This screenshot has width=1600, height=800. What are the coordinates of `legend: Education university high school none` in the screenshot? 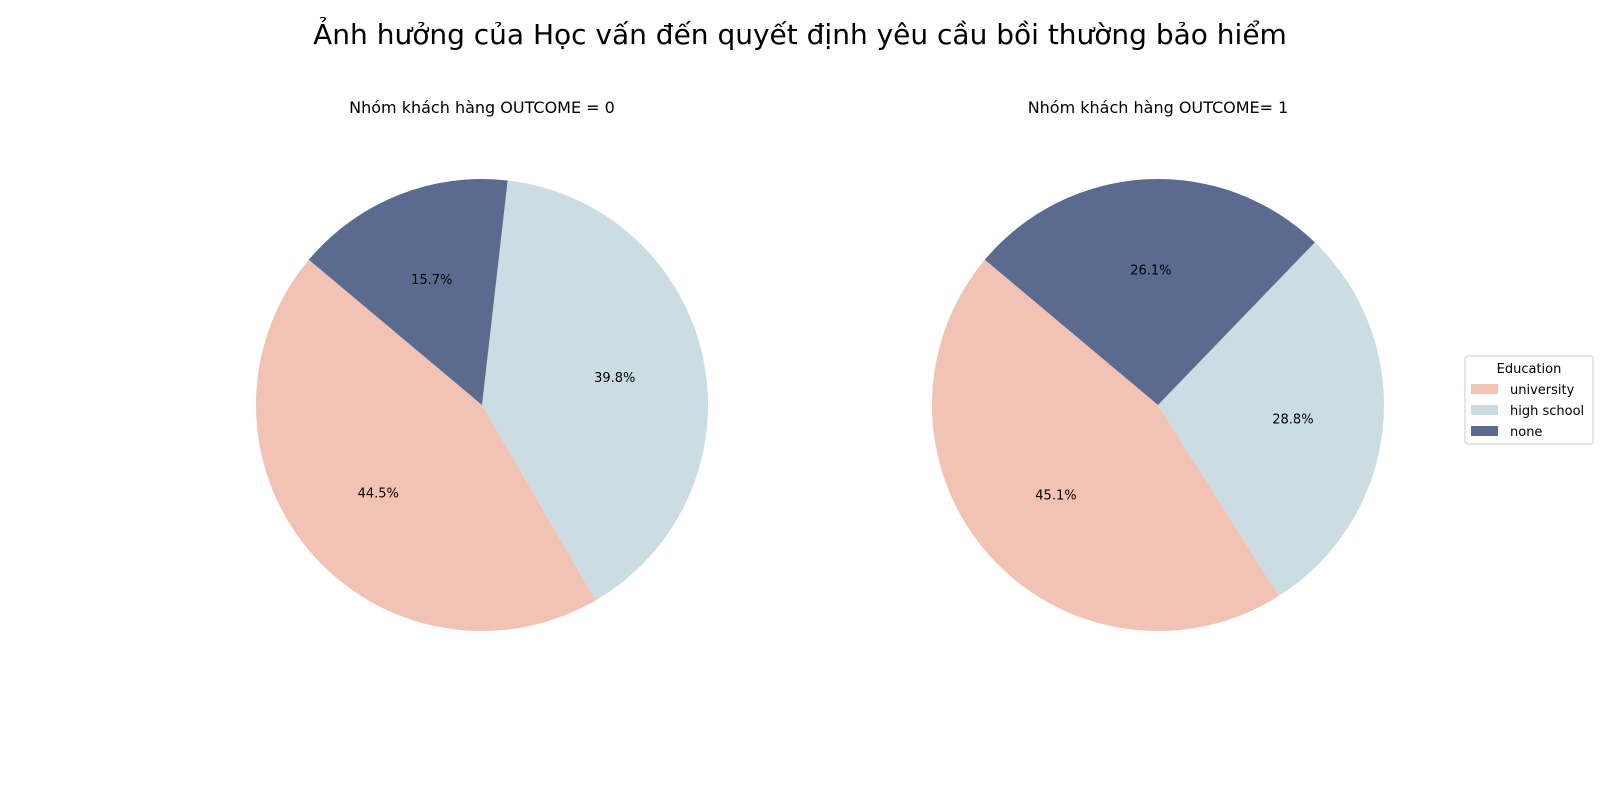 It's located at (1529, 400).